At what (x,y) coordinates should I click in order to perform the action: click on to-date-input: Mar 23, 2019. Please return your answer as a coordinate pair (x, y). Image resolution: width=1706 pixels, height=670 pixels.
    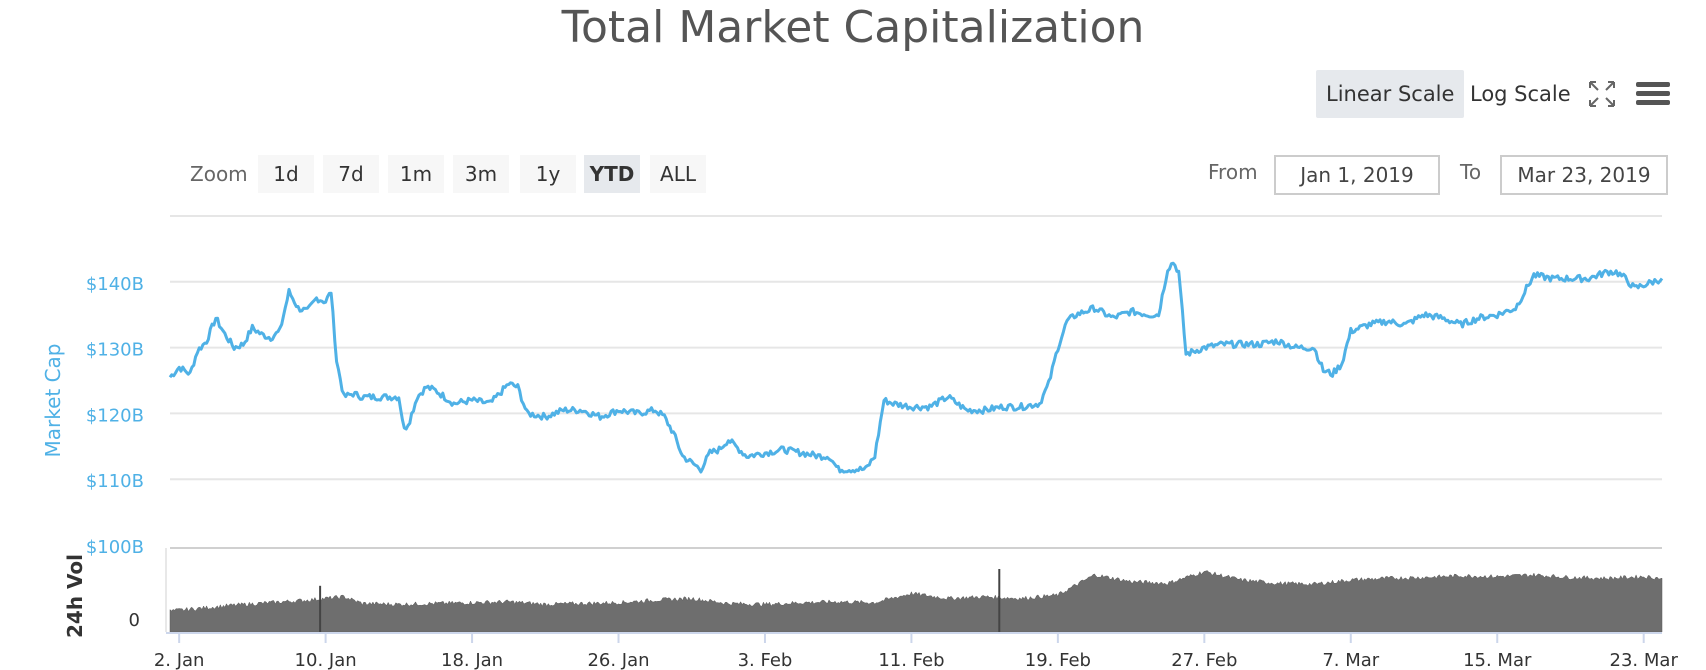
    Looking at the image, I should click on (1584, 175).